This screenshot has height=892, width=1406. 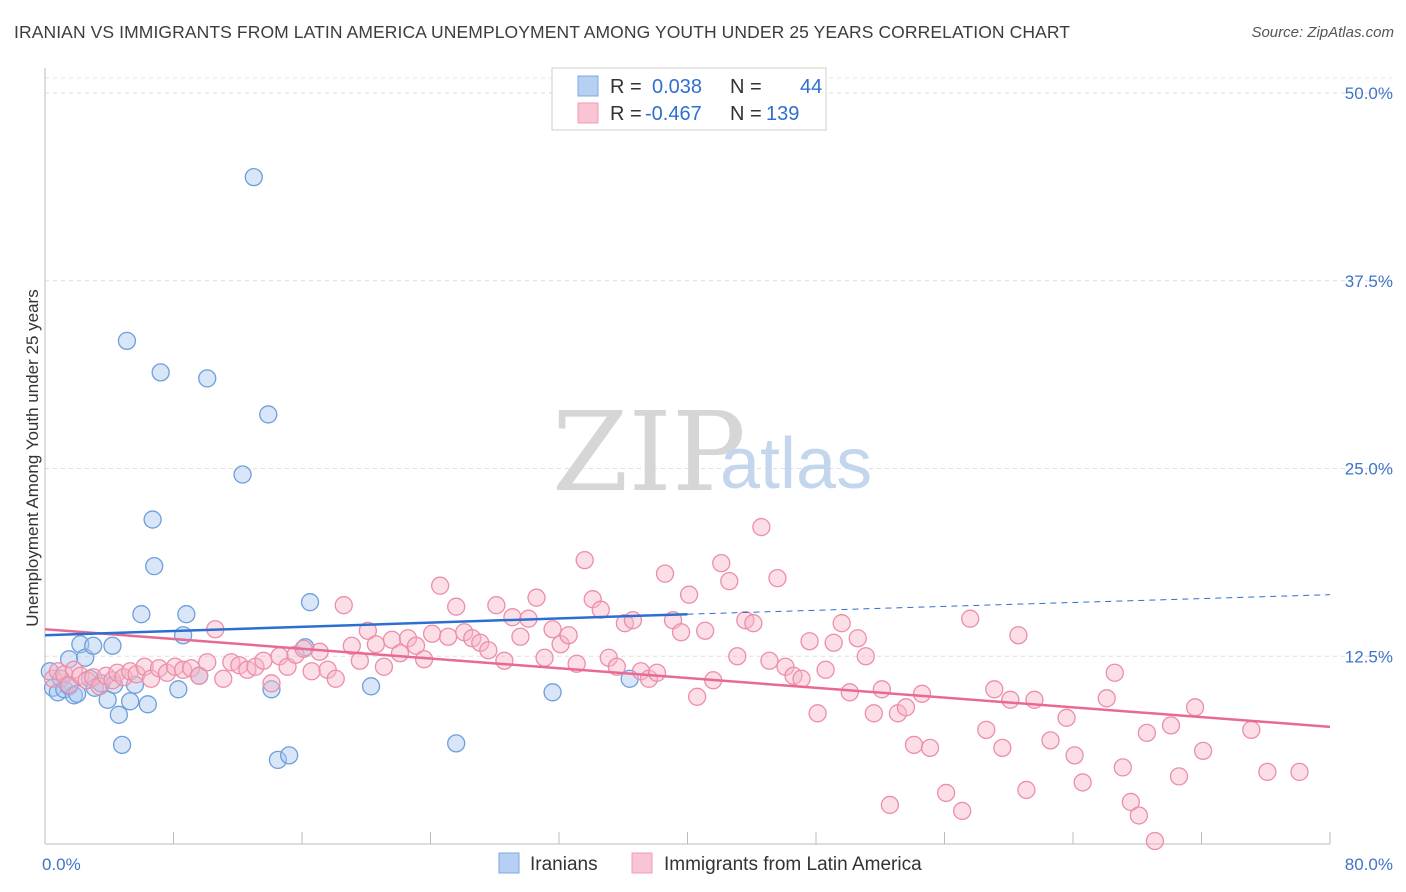 What do you see at coordinates (1369, 656) in the screenshot?
I see `y-tick-label-0: 12.5%` at bounding box center [1369, 656].